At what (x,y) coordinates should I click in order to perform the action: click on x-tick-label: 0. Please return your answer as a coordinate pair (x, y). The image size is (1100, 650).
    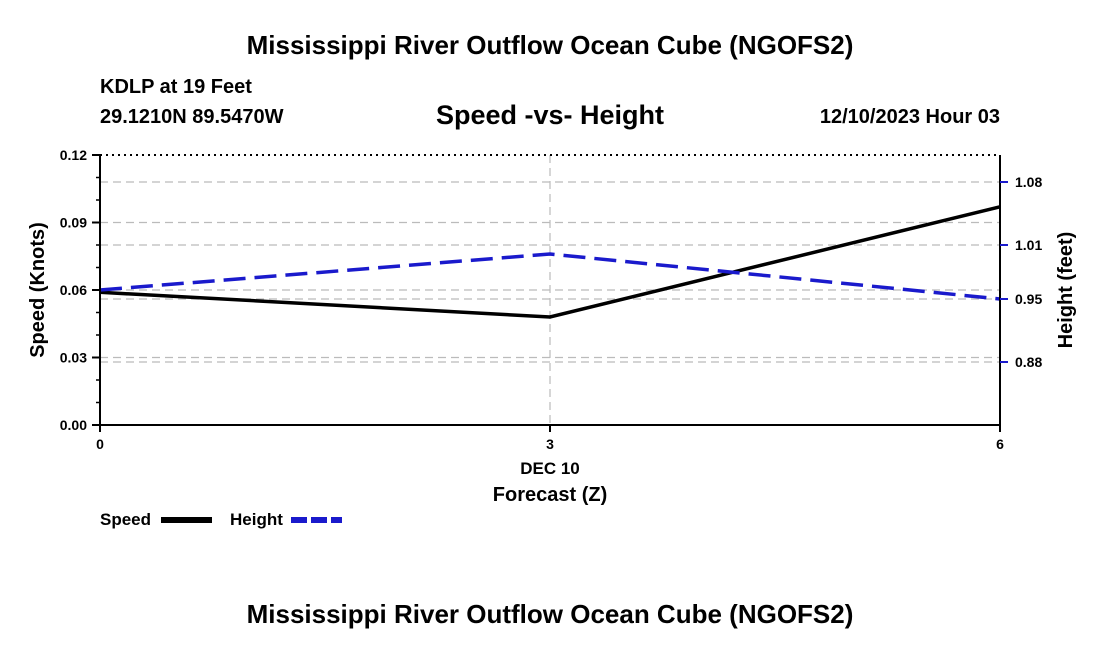
    Looking at the image, I should click on (100, 444).